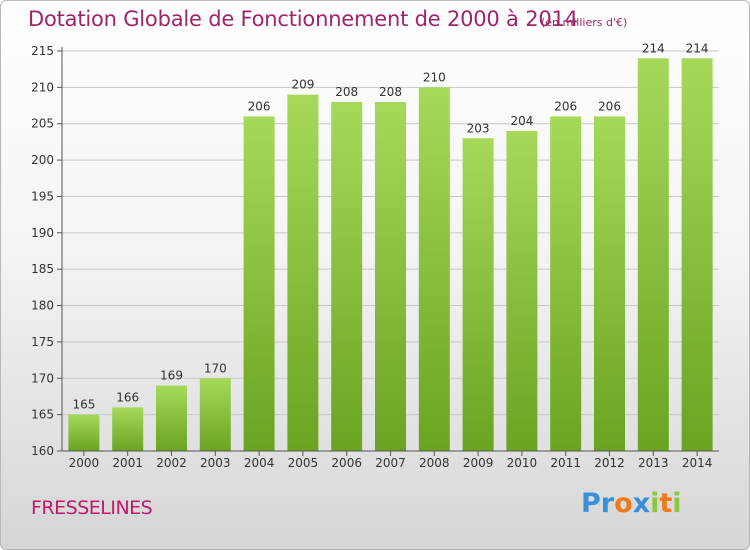  Describe the element at coordinates (42, 87) in the screenshot. I see `y-tick-label: 210` at that location.